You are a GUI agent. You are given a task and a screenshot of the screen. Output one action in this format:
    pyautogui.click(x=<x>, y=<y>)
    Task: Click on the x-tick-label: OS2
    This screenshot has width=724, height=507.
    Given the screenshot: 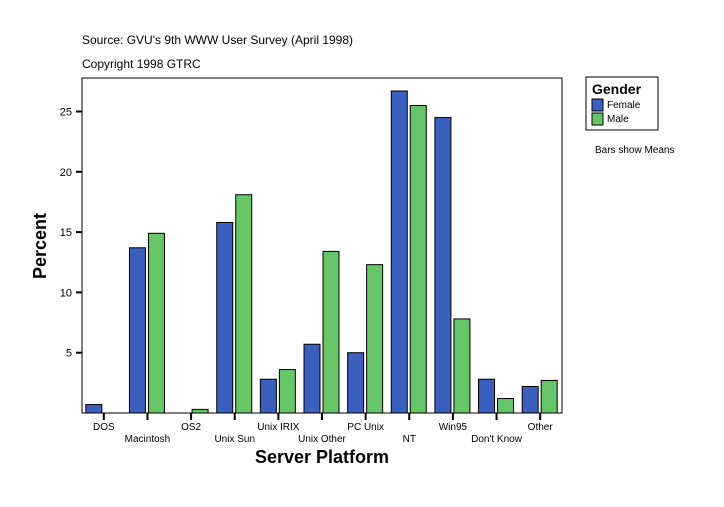 What is the action you would take?
    pyautogui.click(x=191, y=427)
    